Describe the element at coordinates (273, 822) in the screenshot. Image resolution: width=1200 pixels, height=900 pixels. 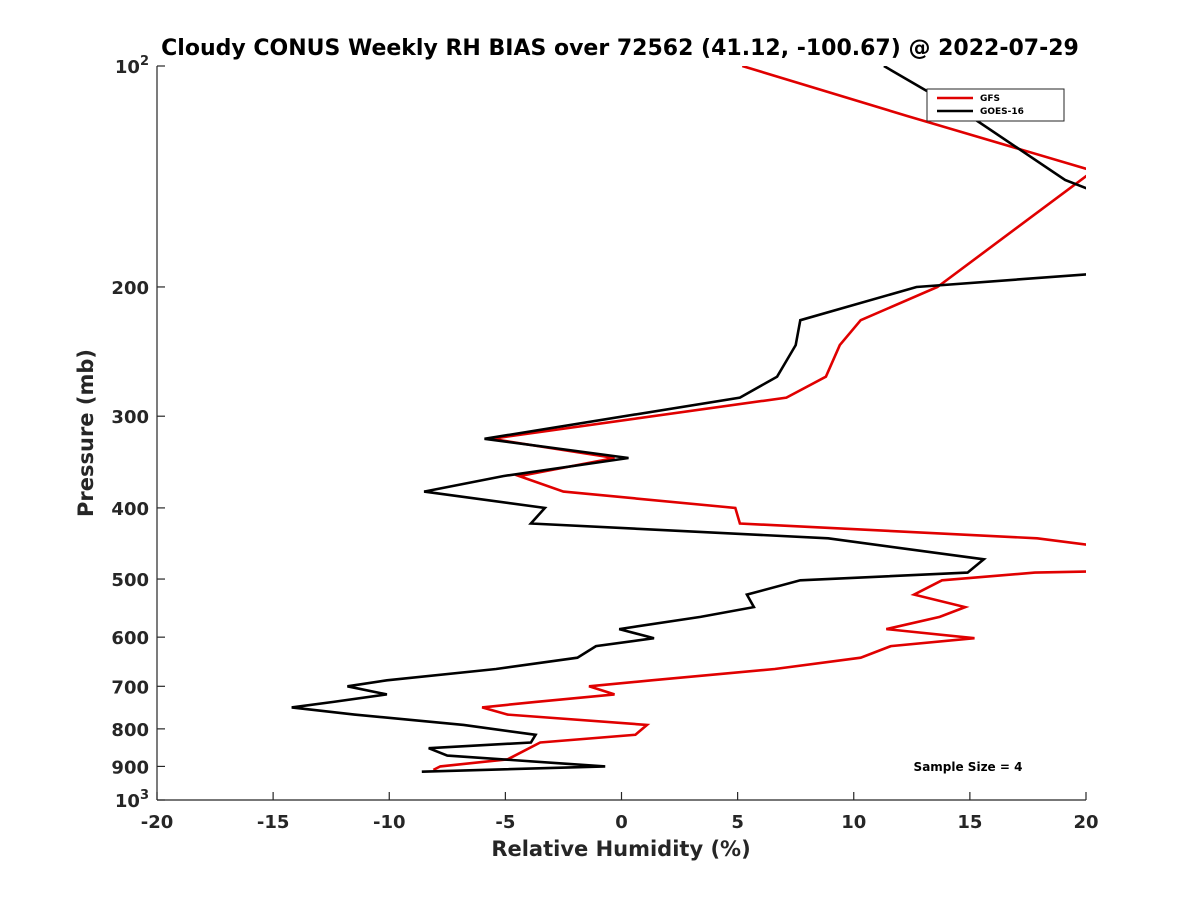
I see `x-tick-label: -15` at that location.